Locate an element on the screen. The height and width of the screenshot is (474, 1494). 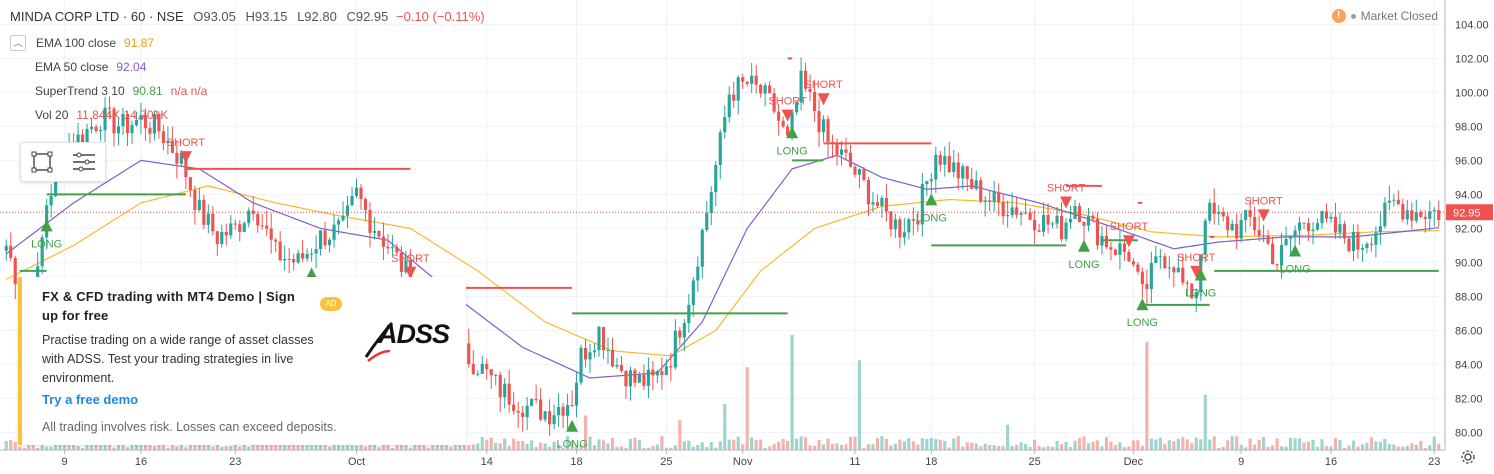
list-settings-icon is located at coordinates (84, 162).